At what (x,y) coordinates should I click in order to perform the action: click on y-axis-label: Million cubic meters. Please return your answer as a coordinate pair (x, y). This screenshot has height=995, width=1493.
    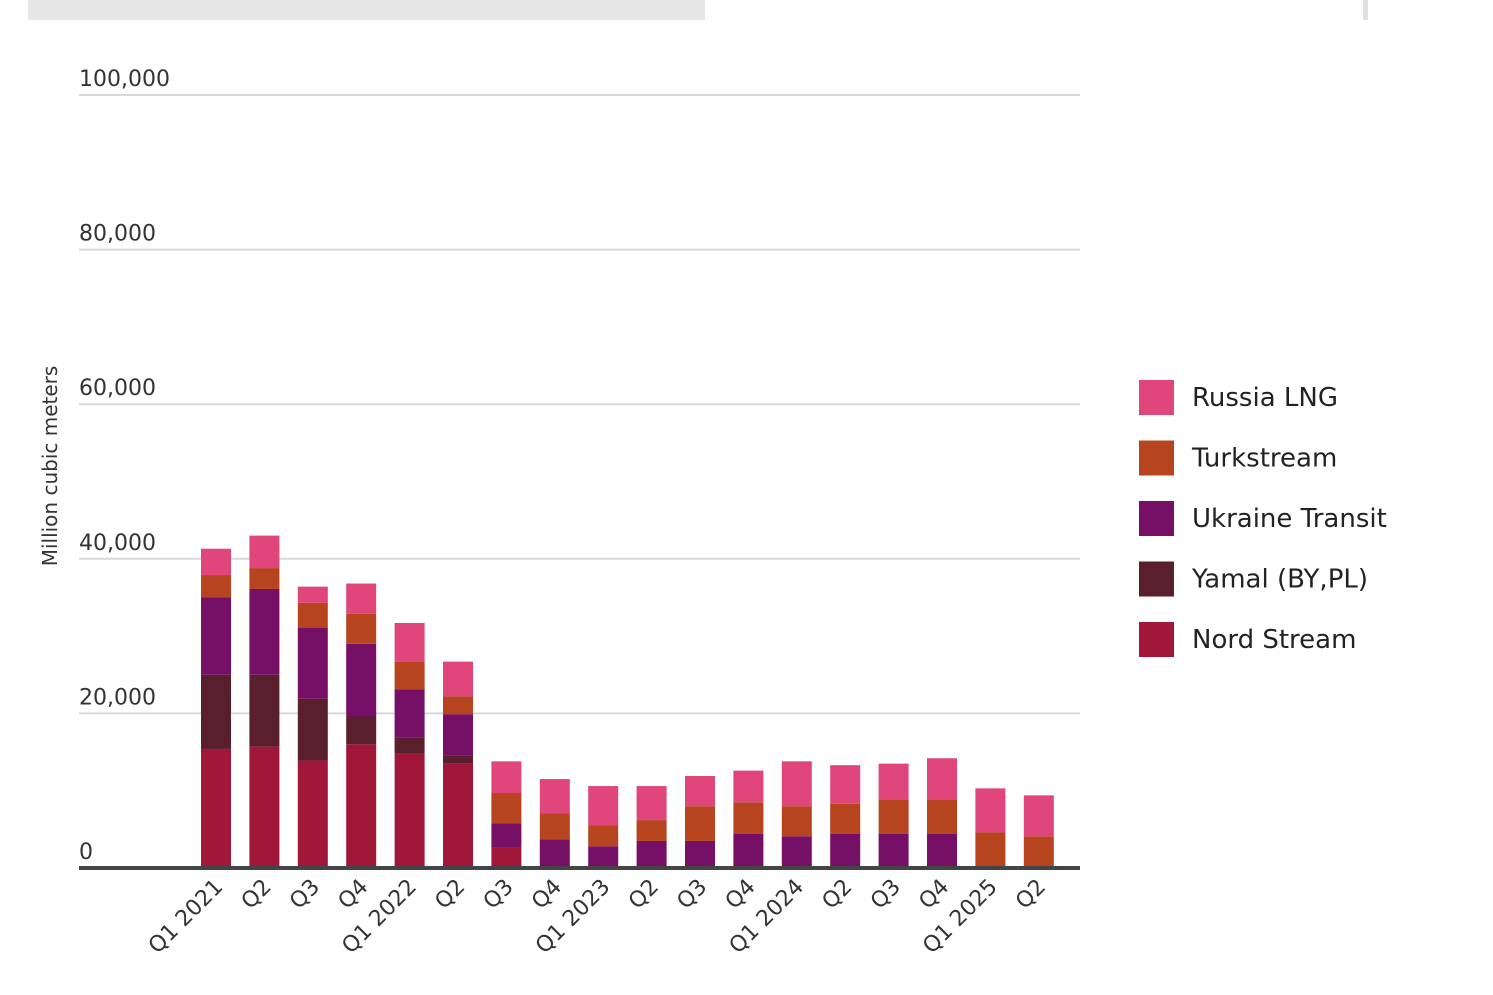
    Looking at the image, I should click on (50, 466).